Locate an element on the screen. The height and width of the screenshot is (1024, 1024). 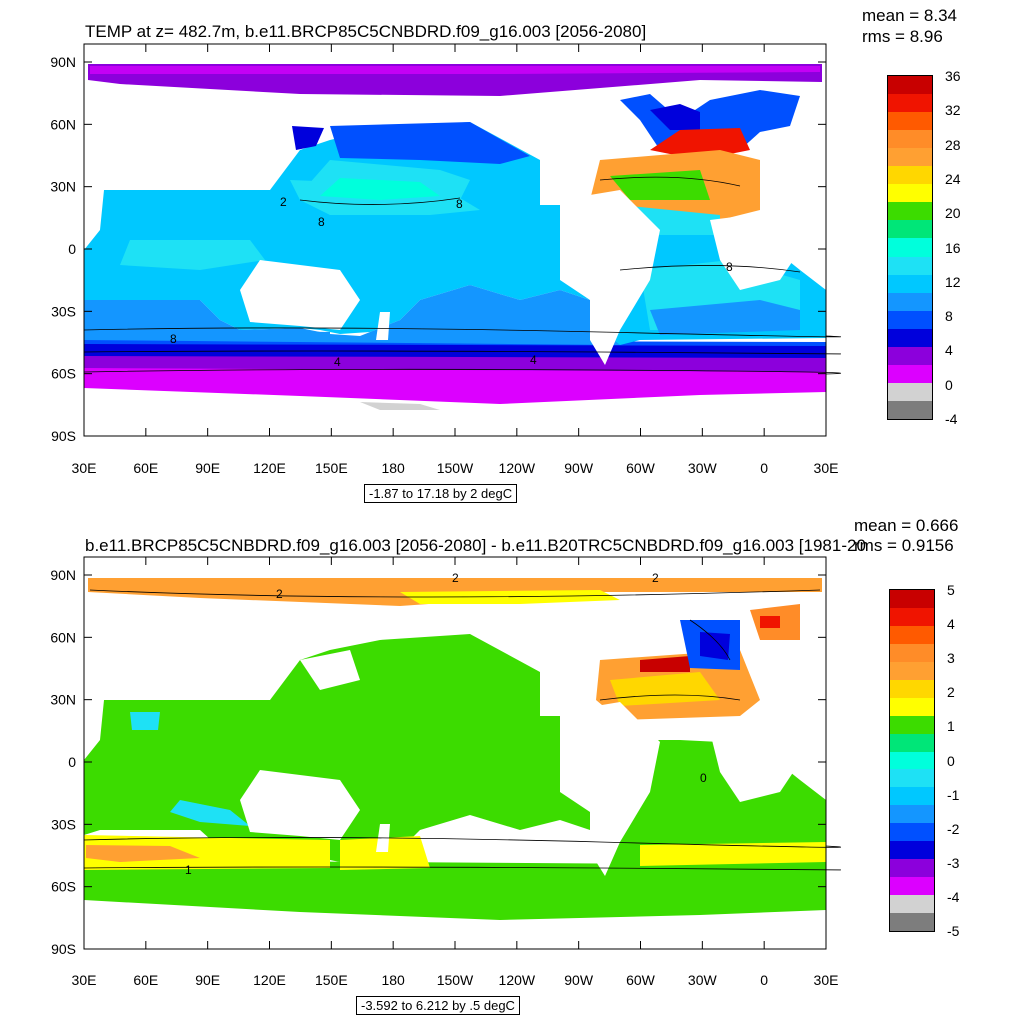
colorbar-label: -4 is located at coordinates (951, 419).